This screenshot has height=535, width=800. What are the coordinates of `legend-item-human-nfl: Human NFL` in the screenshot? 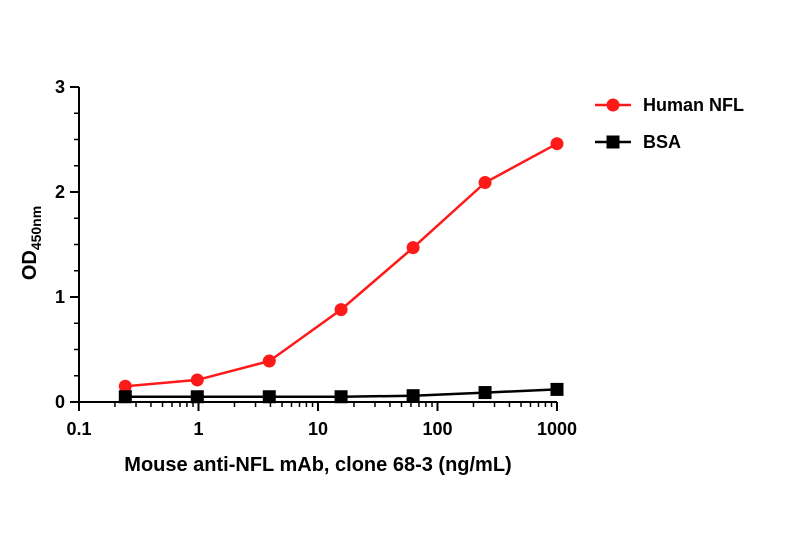 It's located at (669, 105).